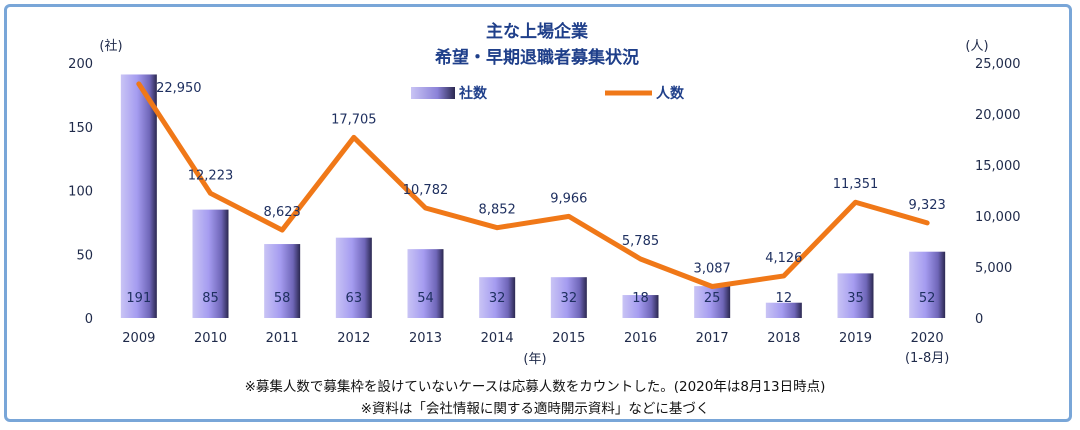  What do you see at coordinates (927, 338) in the screenshot?
I see `x-axis-tick-label: 2020` at bounding box center [927, 338].